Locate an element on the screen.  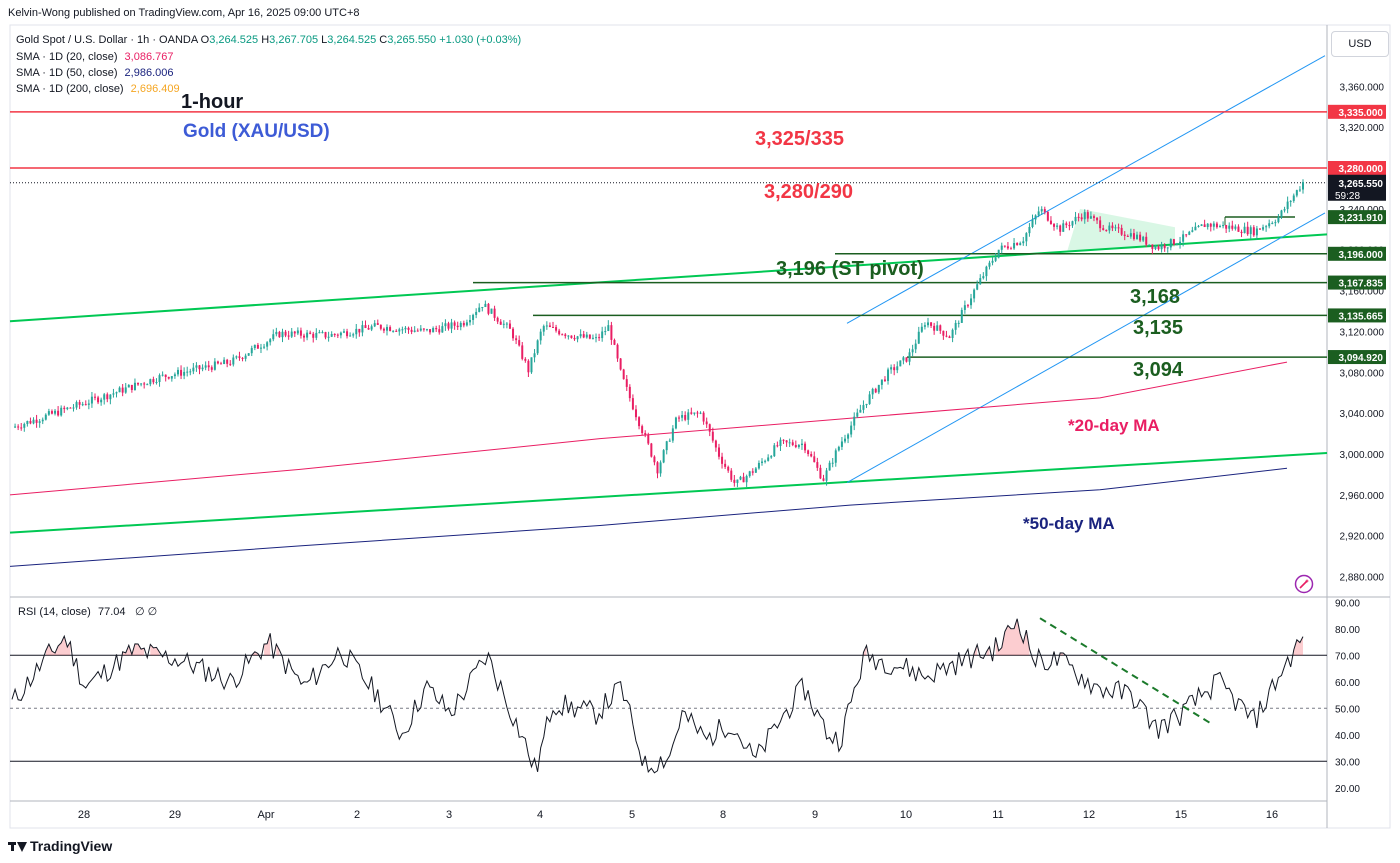
indicator-label: SMA · 1D (50, close) is located at coordinates (67, 73).